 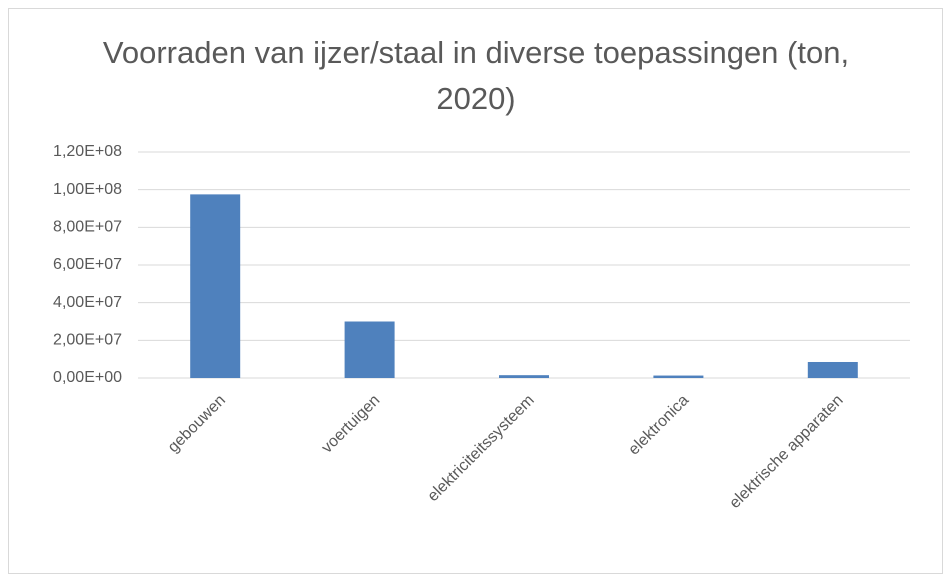 I want to click on y-tick-label: 1,00E+08, so click(x=87, y=189).